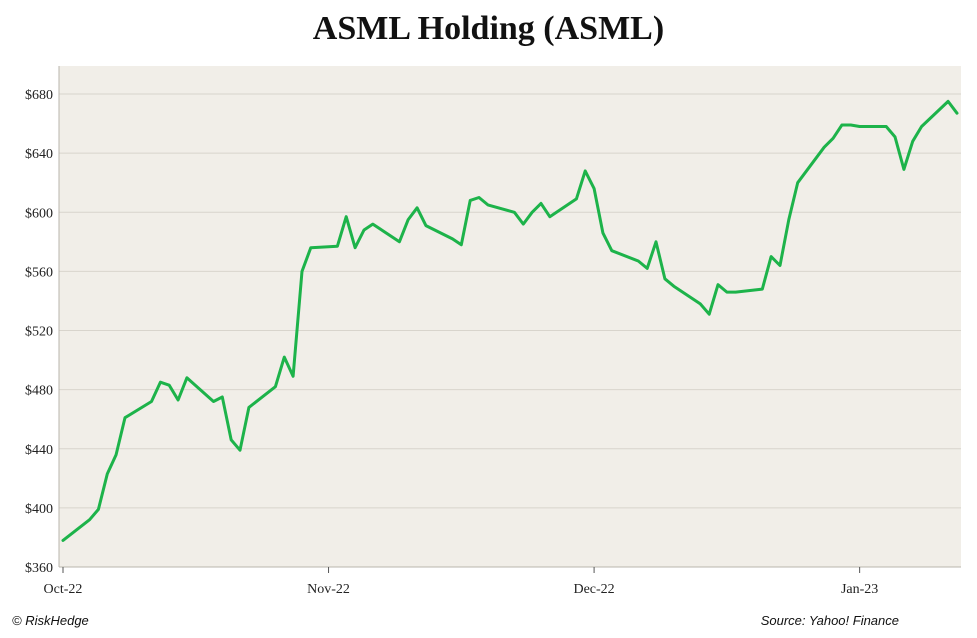 Image resolution: width=977 pixels, height=638 pixels. What do you see at coordinates (488, 28) in the screenshot?
I see `chart-title: ASML Holding (ASML)` at bounding box center [488, 28].